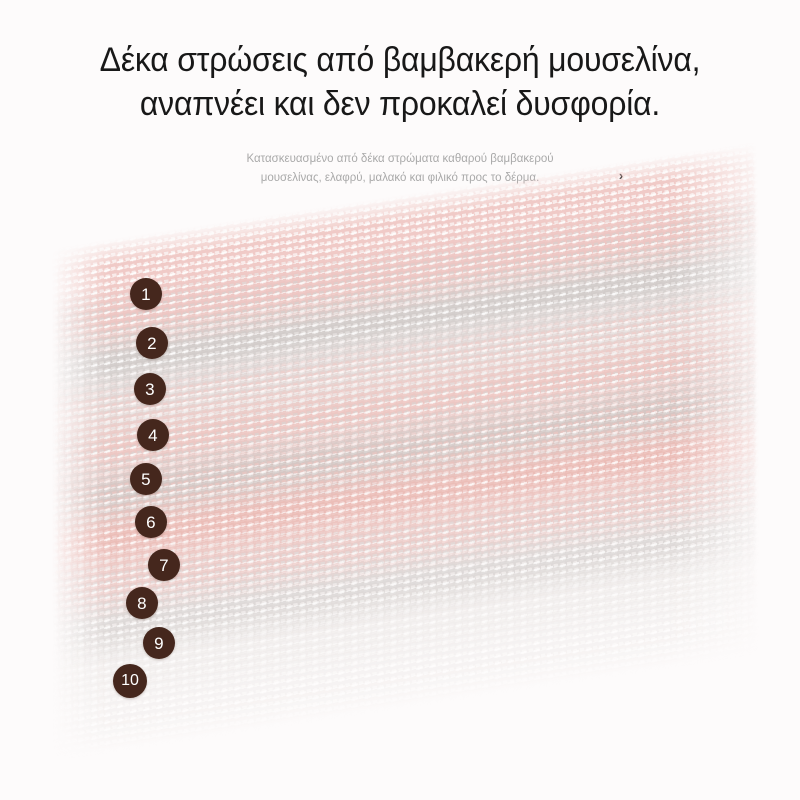 Image resolution: width=800 pixels, height=800 pixels. What do you see at coordinates (150, 389) in the screenshot?
I see `layer-badge-3: 3` at bounding box center [150, 389].